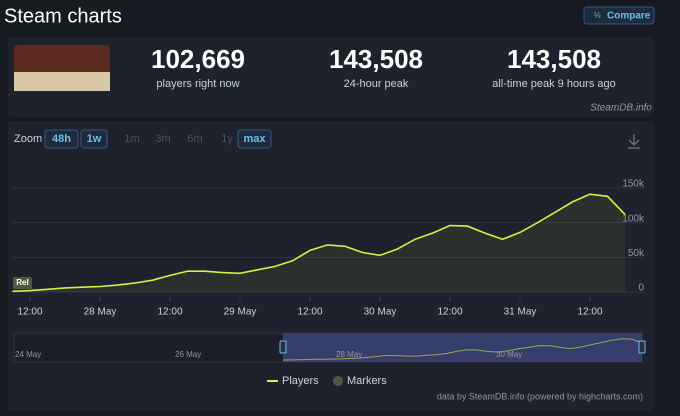  What do you see at coordinates (597, 15) in the screenshot?
I see `compare-icon: ⅓` at bounding box center [597, 15].